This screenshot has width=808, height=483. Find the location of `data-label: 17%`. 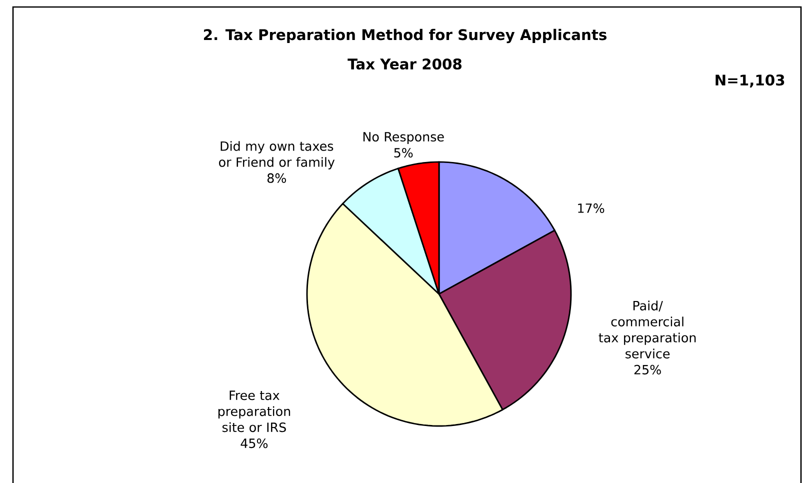

data-label: 17% is located at coordinates (591, 208).